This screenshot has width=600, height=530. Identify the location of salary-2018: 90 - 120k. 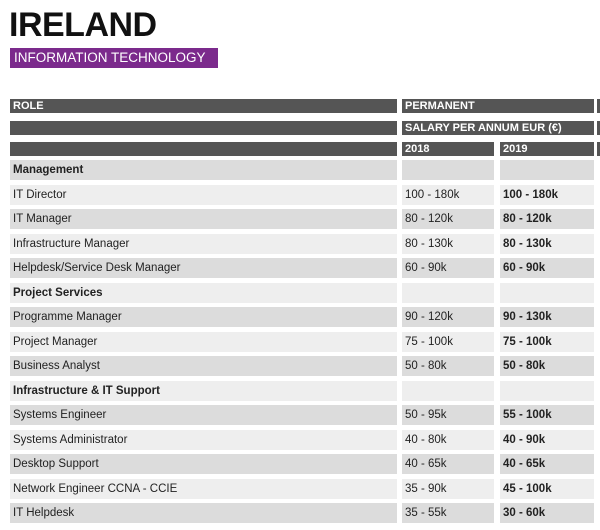
(448, 317).